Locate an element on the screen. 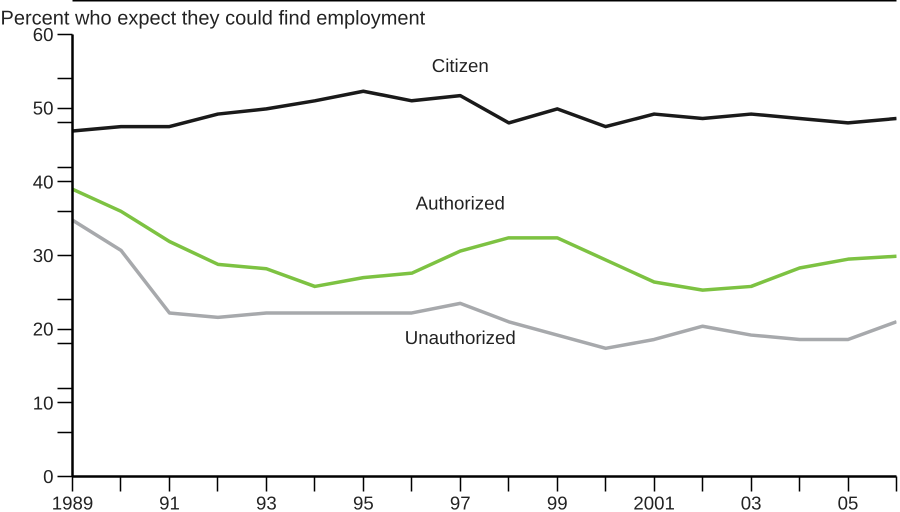  x-tick-label: 1989 is located at coordinates (73, 502).